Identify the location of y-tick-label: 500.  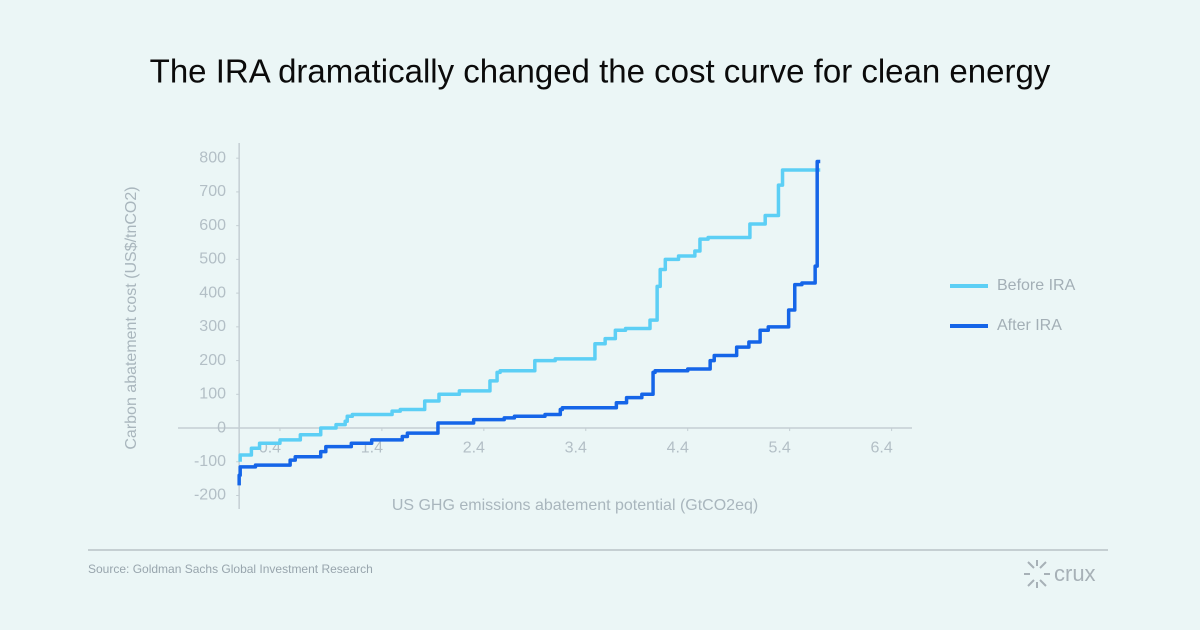
(212, 259).